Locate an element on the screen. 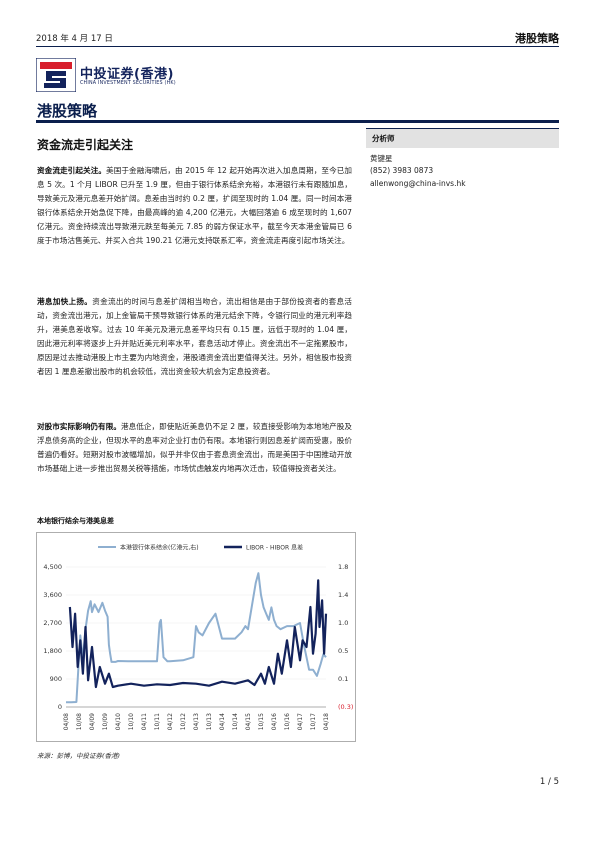 The image size is (595, 842). x-tick-label: 04/12 is located at coordinates (170, 721).